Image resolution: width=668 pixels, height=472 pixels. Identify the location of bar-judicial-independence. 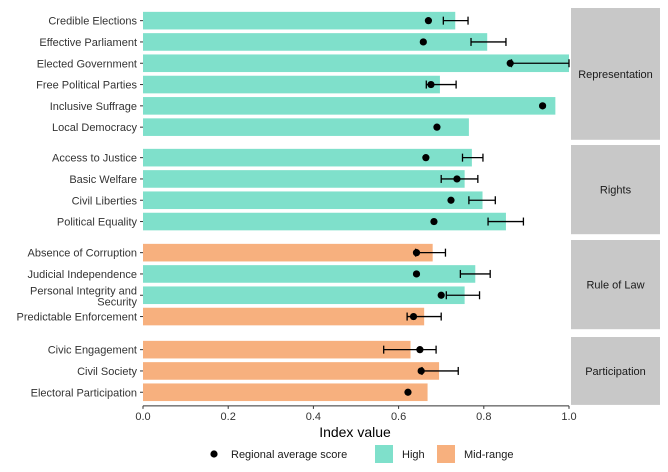
(309, 274).